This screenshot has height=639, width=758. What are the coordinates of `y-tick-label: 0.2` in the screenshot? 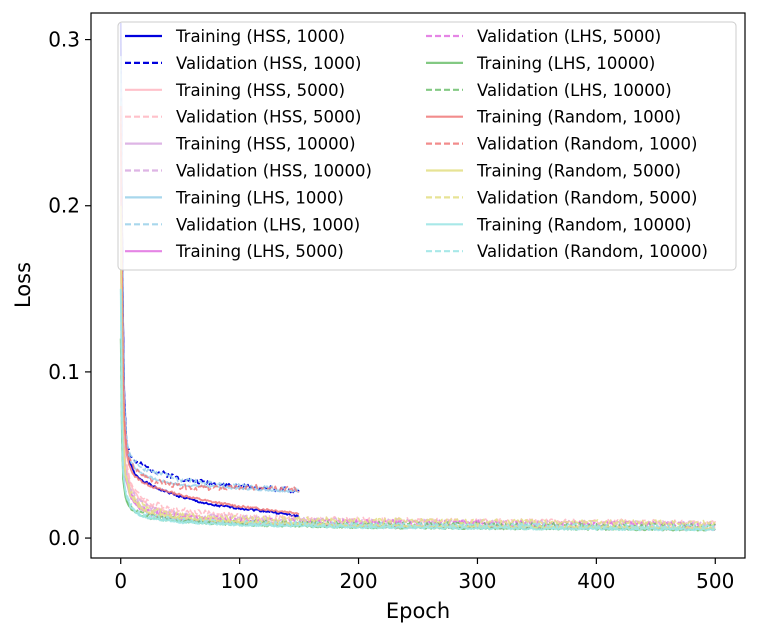 It's located at (64, 206).